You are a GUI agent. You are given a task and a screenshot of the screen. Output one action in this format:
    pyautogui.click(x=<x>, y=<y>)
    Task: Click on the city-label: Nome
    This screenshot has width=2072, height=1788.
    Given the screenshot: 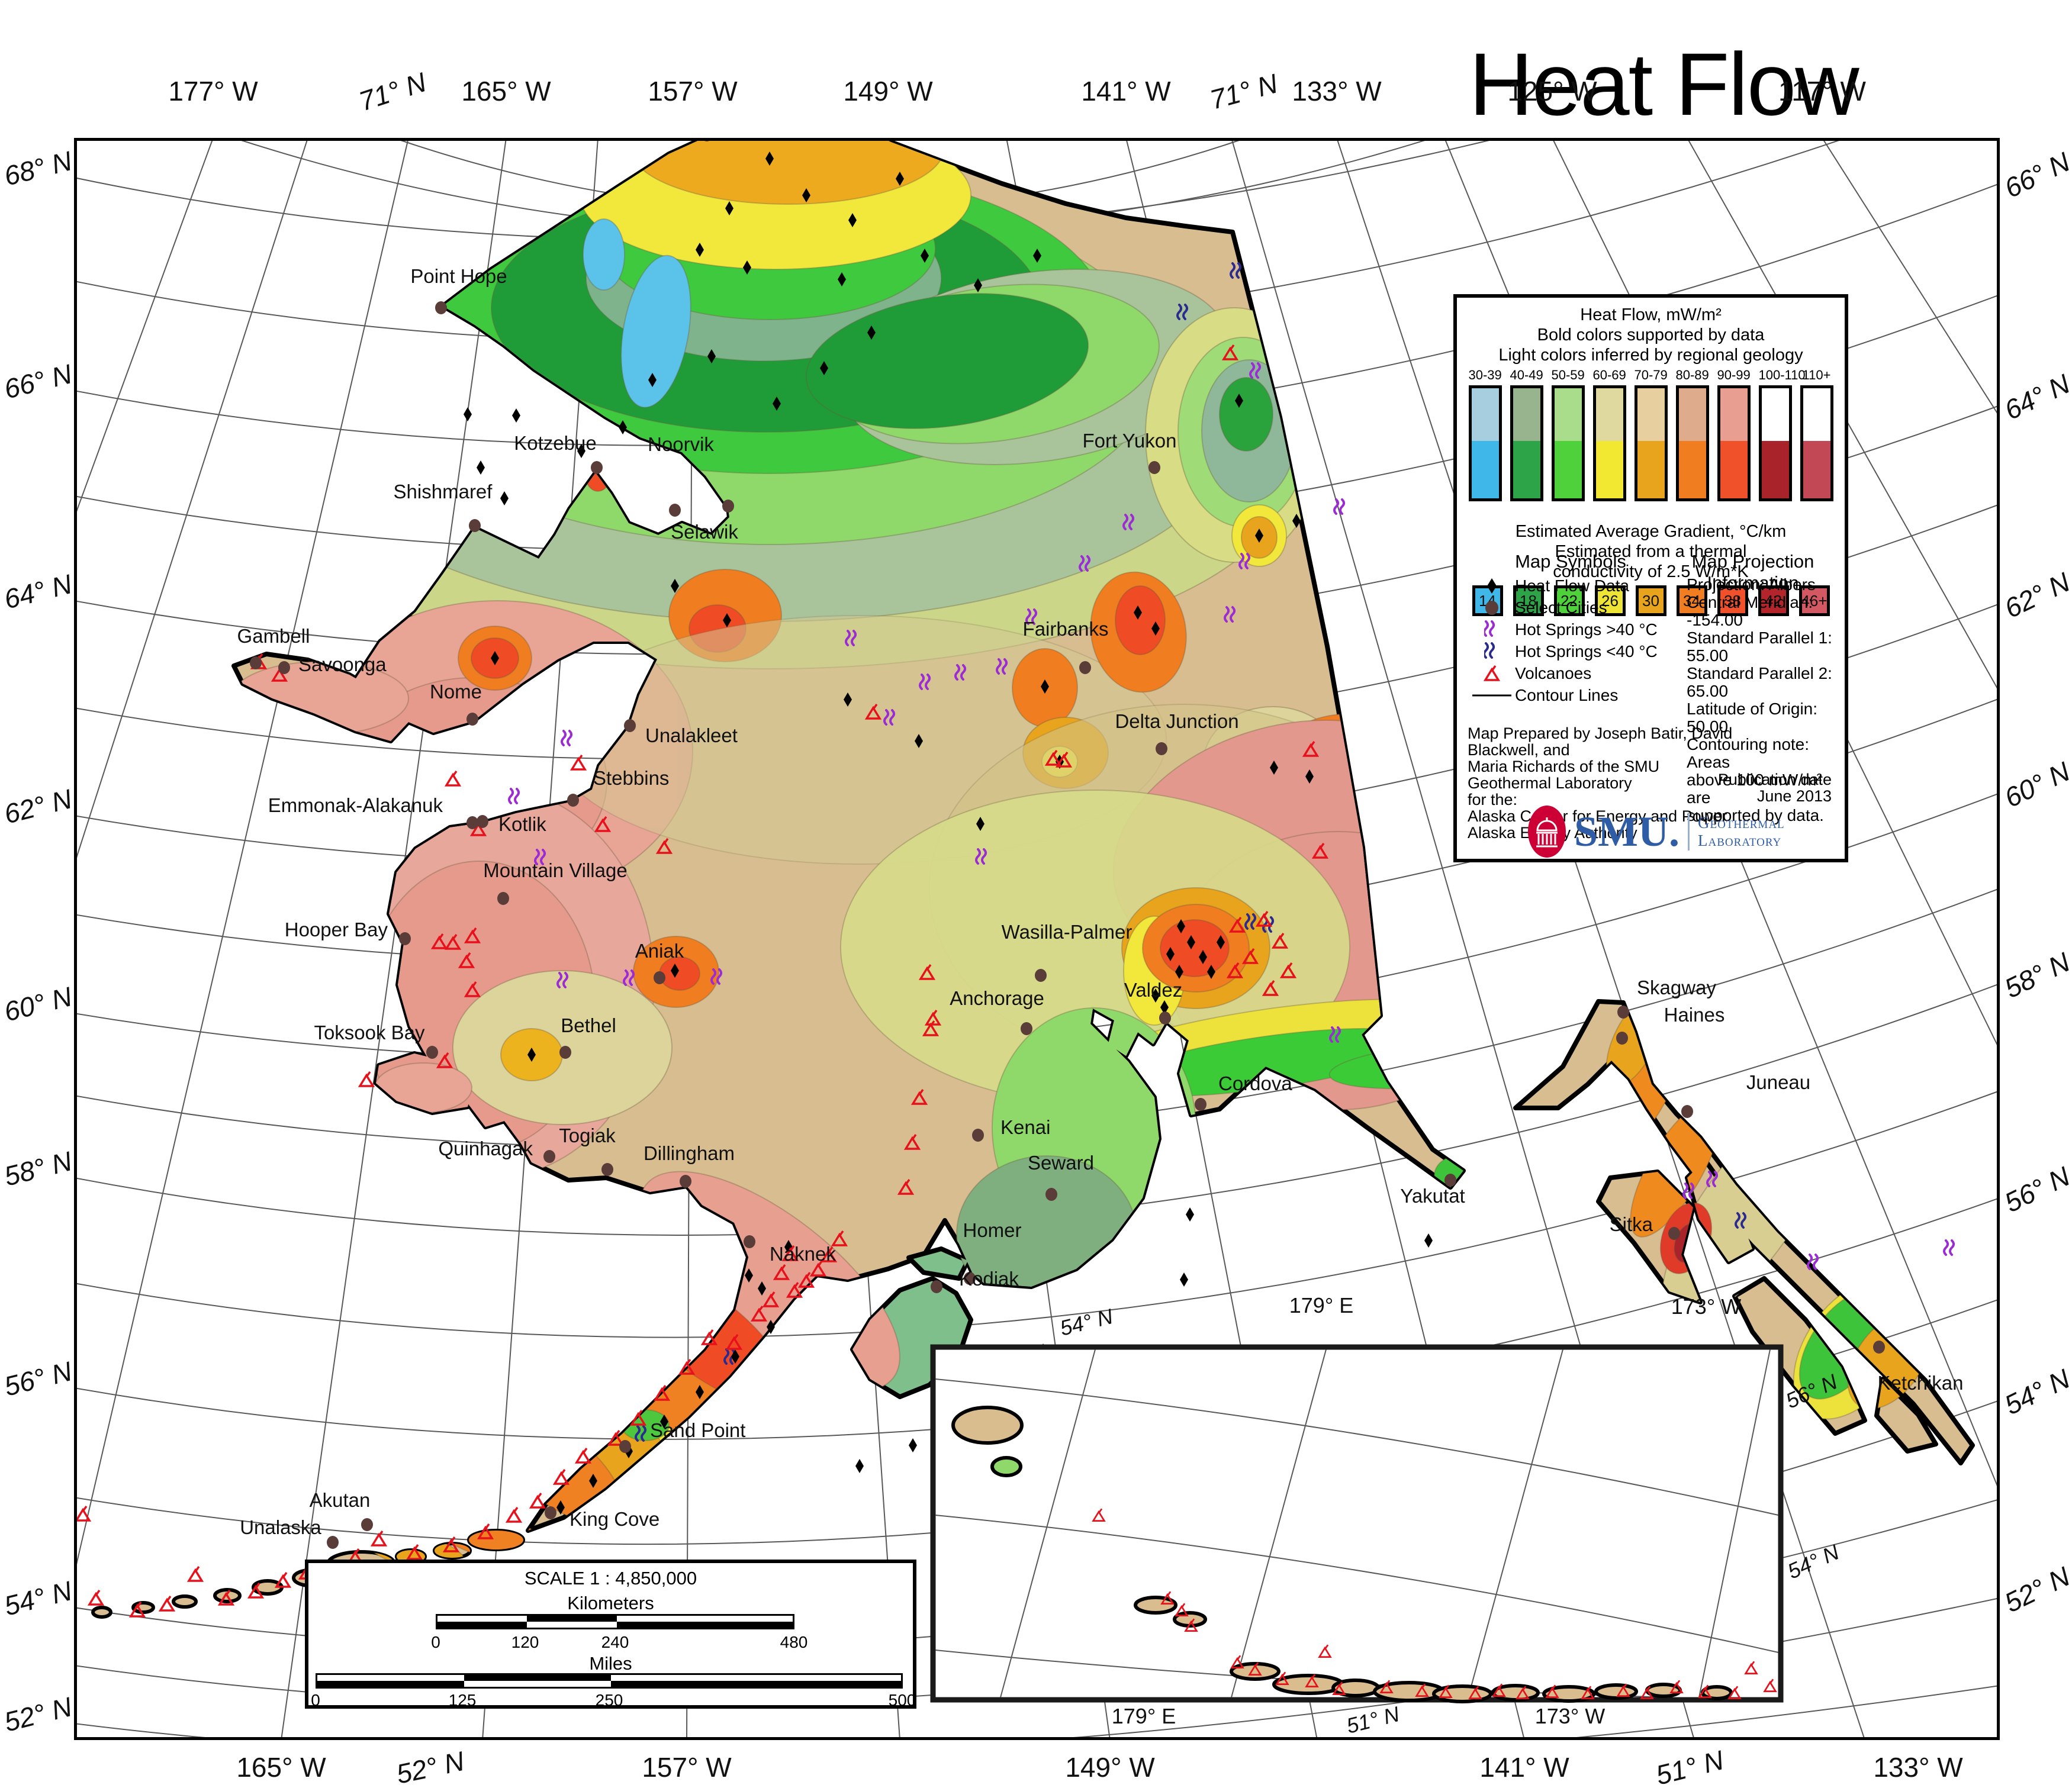 What is the action you would take?
    pyautogui.click(x=456, y=692)
    